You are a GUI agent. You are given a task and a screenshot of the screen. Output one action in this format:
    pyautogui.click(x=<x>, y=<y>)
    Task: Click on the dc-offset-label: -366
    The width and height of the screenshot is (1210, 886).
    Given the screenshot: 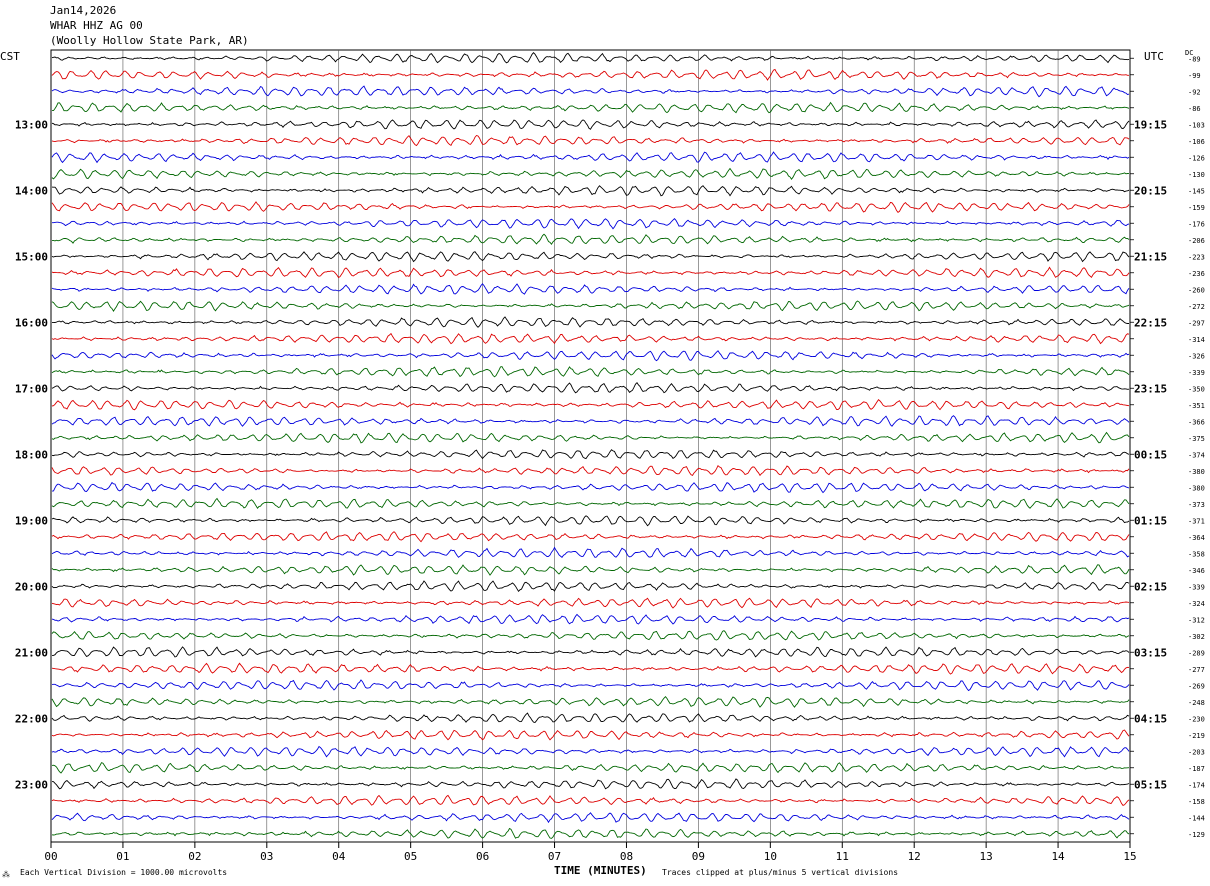 What is the action you would take?
    pyautogui.click(x=1196, y=422)
    